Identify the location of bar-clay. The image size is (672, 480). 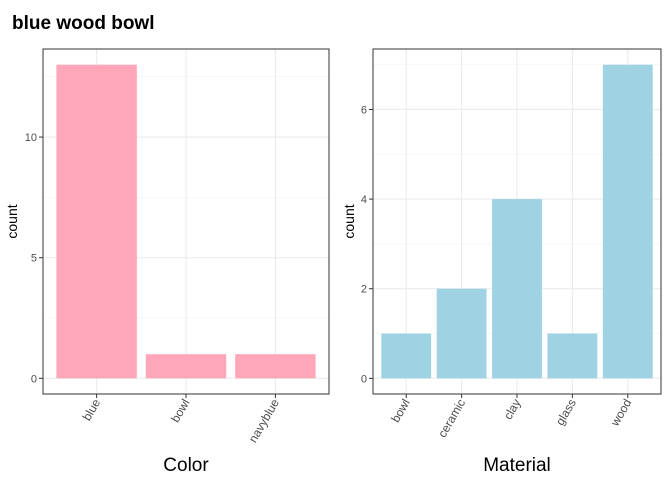
(517, 289).